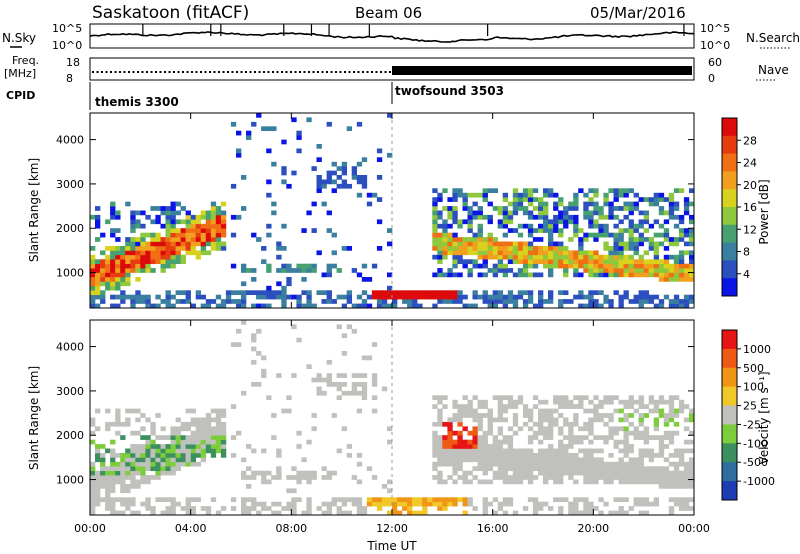  Describe the element at coordinates (542, 70) in the screenshot. I see `freq-trace-second` at that location.